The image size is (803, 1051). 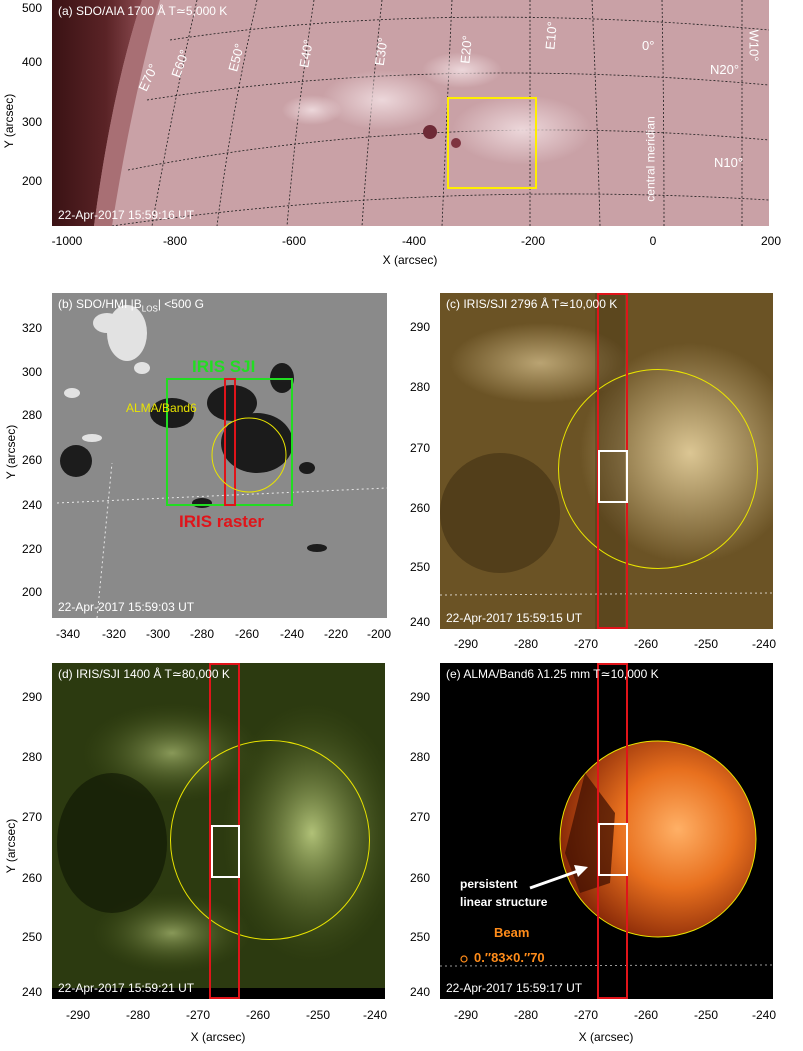 I want to click on grid-label: W10°, so click(x=754, y=45).